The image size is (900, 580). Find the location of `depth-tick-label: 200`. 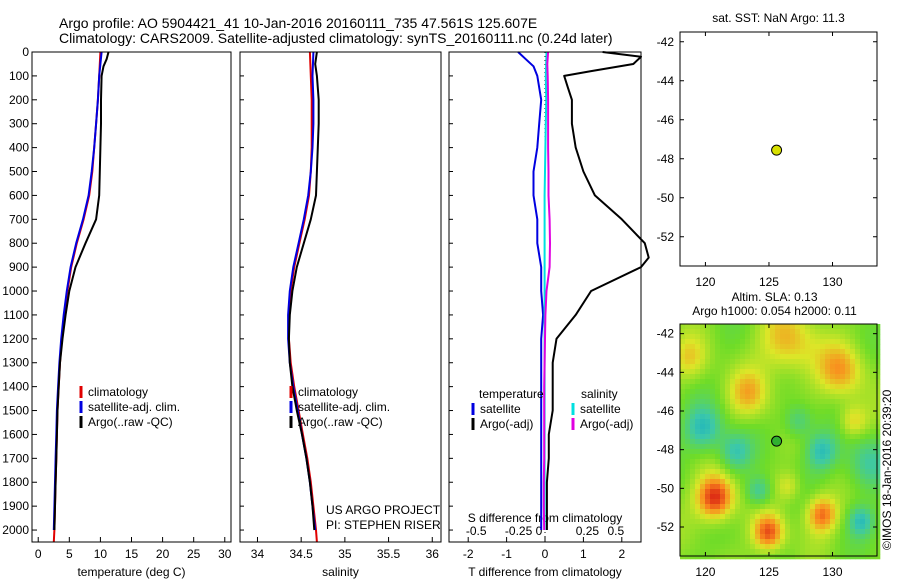

depth-tick-label: 200 is located at coordinates (19, 100).